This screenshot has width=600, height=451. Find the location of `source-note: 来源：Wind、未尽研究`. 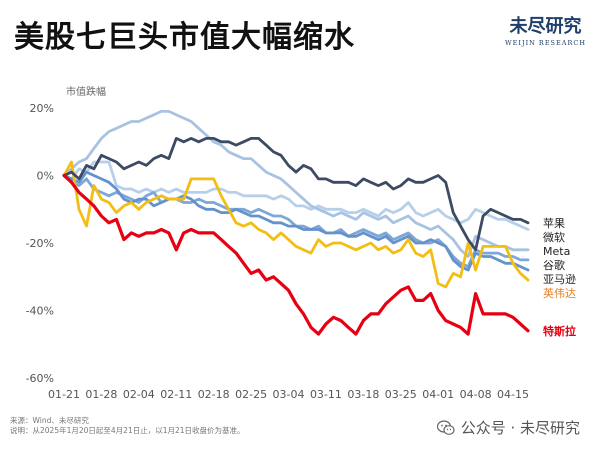

source-note: 来源：Wind、未尽研究 is located at coordinates (49, 420).